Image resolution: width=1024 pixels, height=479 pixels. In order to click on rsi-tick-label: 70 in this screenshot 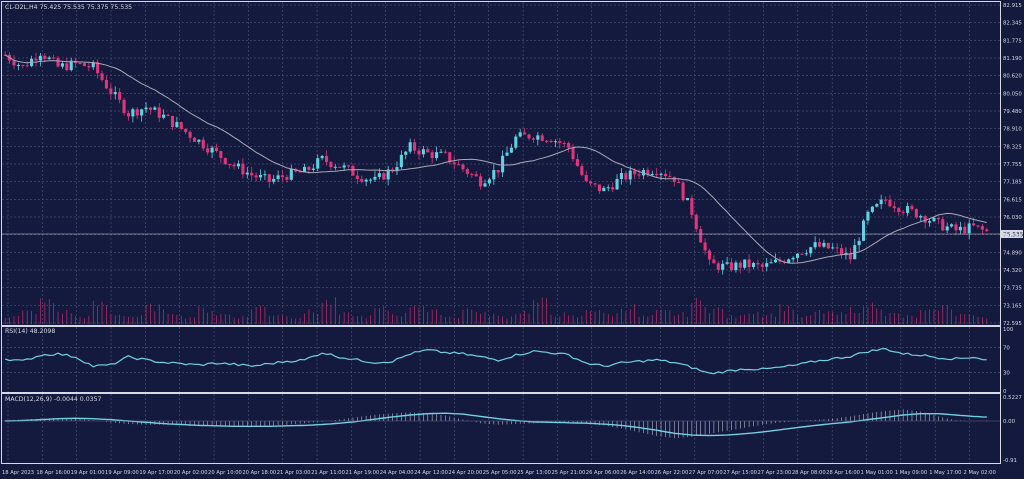, I will do `click(1006, 349)`.